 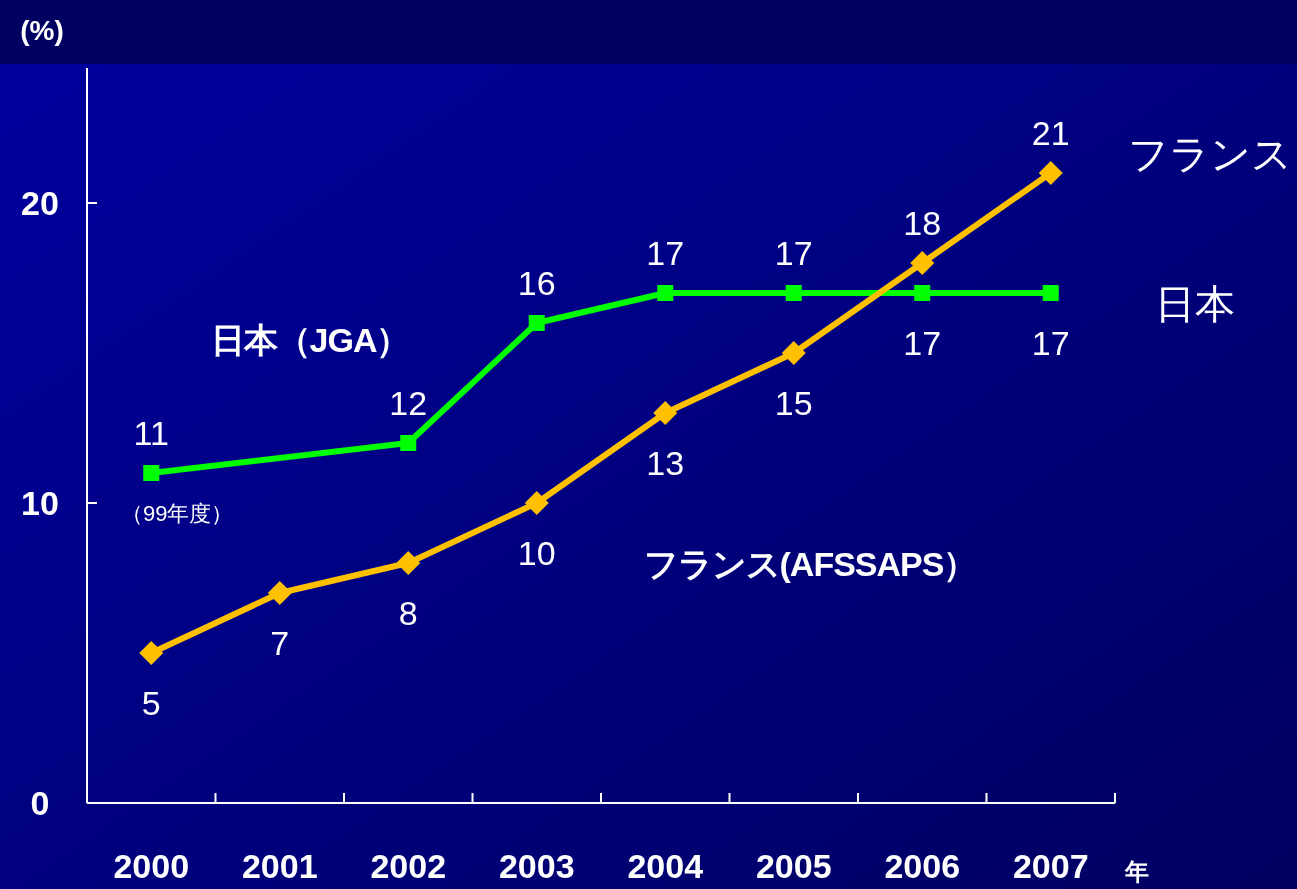 What do you see at coordinates (40, 503) in the screenshot?
I see `y-tick-label: 10` at bounding box center [40, 503].